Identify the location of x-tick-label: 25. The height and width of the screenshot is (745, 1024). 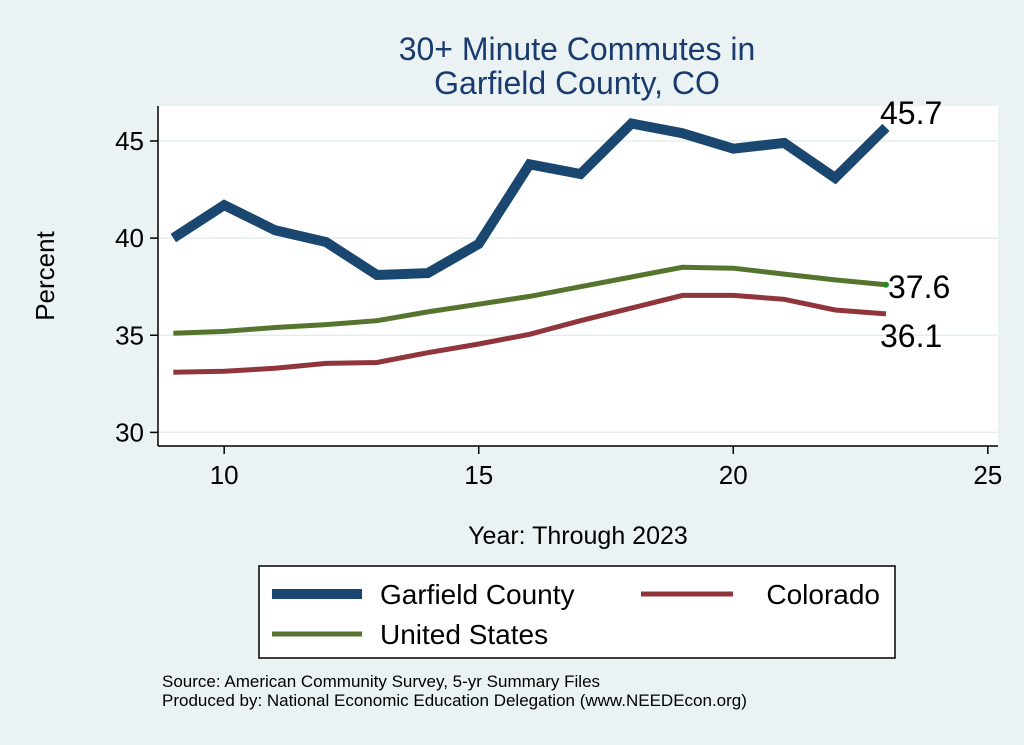
(987, 475).